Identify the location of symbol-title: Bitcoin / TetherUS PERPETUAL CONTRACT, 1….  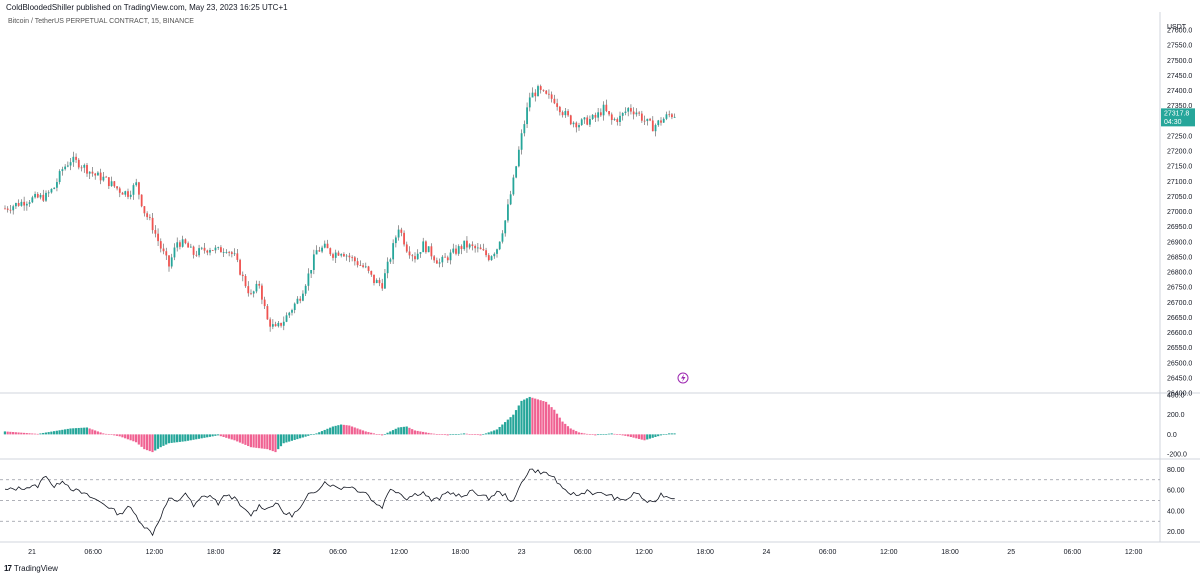
(101, 21).